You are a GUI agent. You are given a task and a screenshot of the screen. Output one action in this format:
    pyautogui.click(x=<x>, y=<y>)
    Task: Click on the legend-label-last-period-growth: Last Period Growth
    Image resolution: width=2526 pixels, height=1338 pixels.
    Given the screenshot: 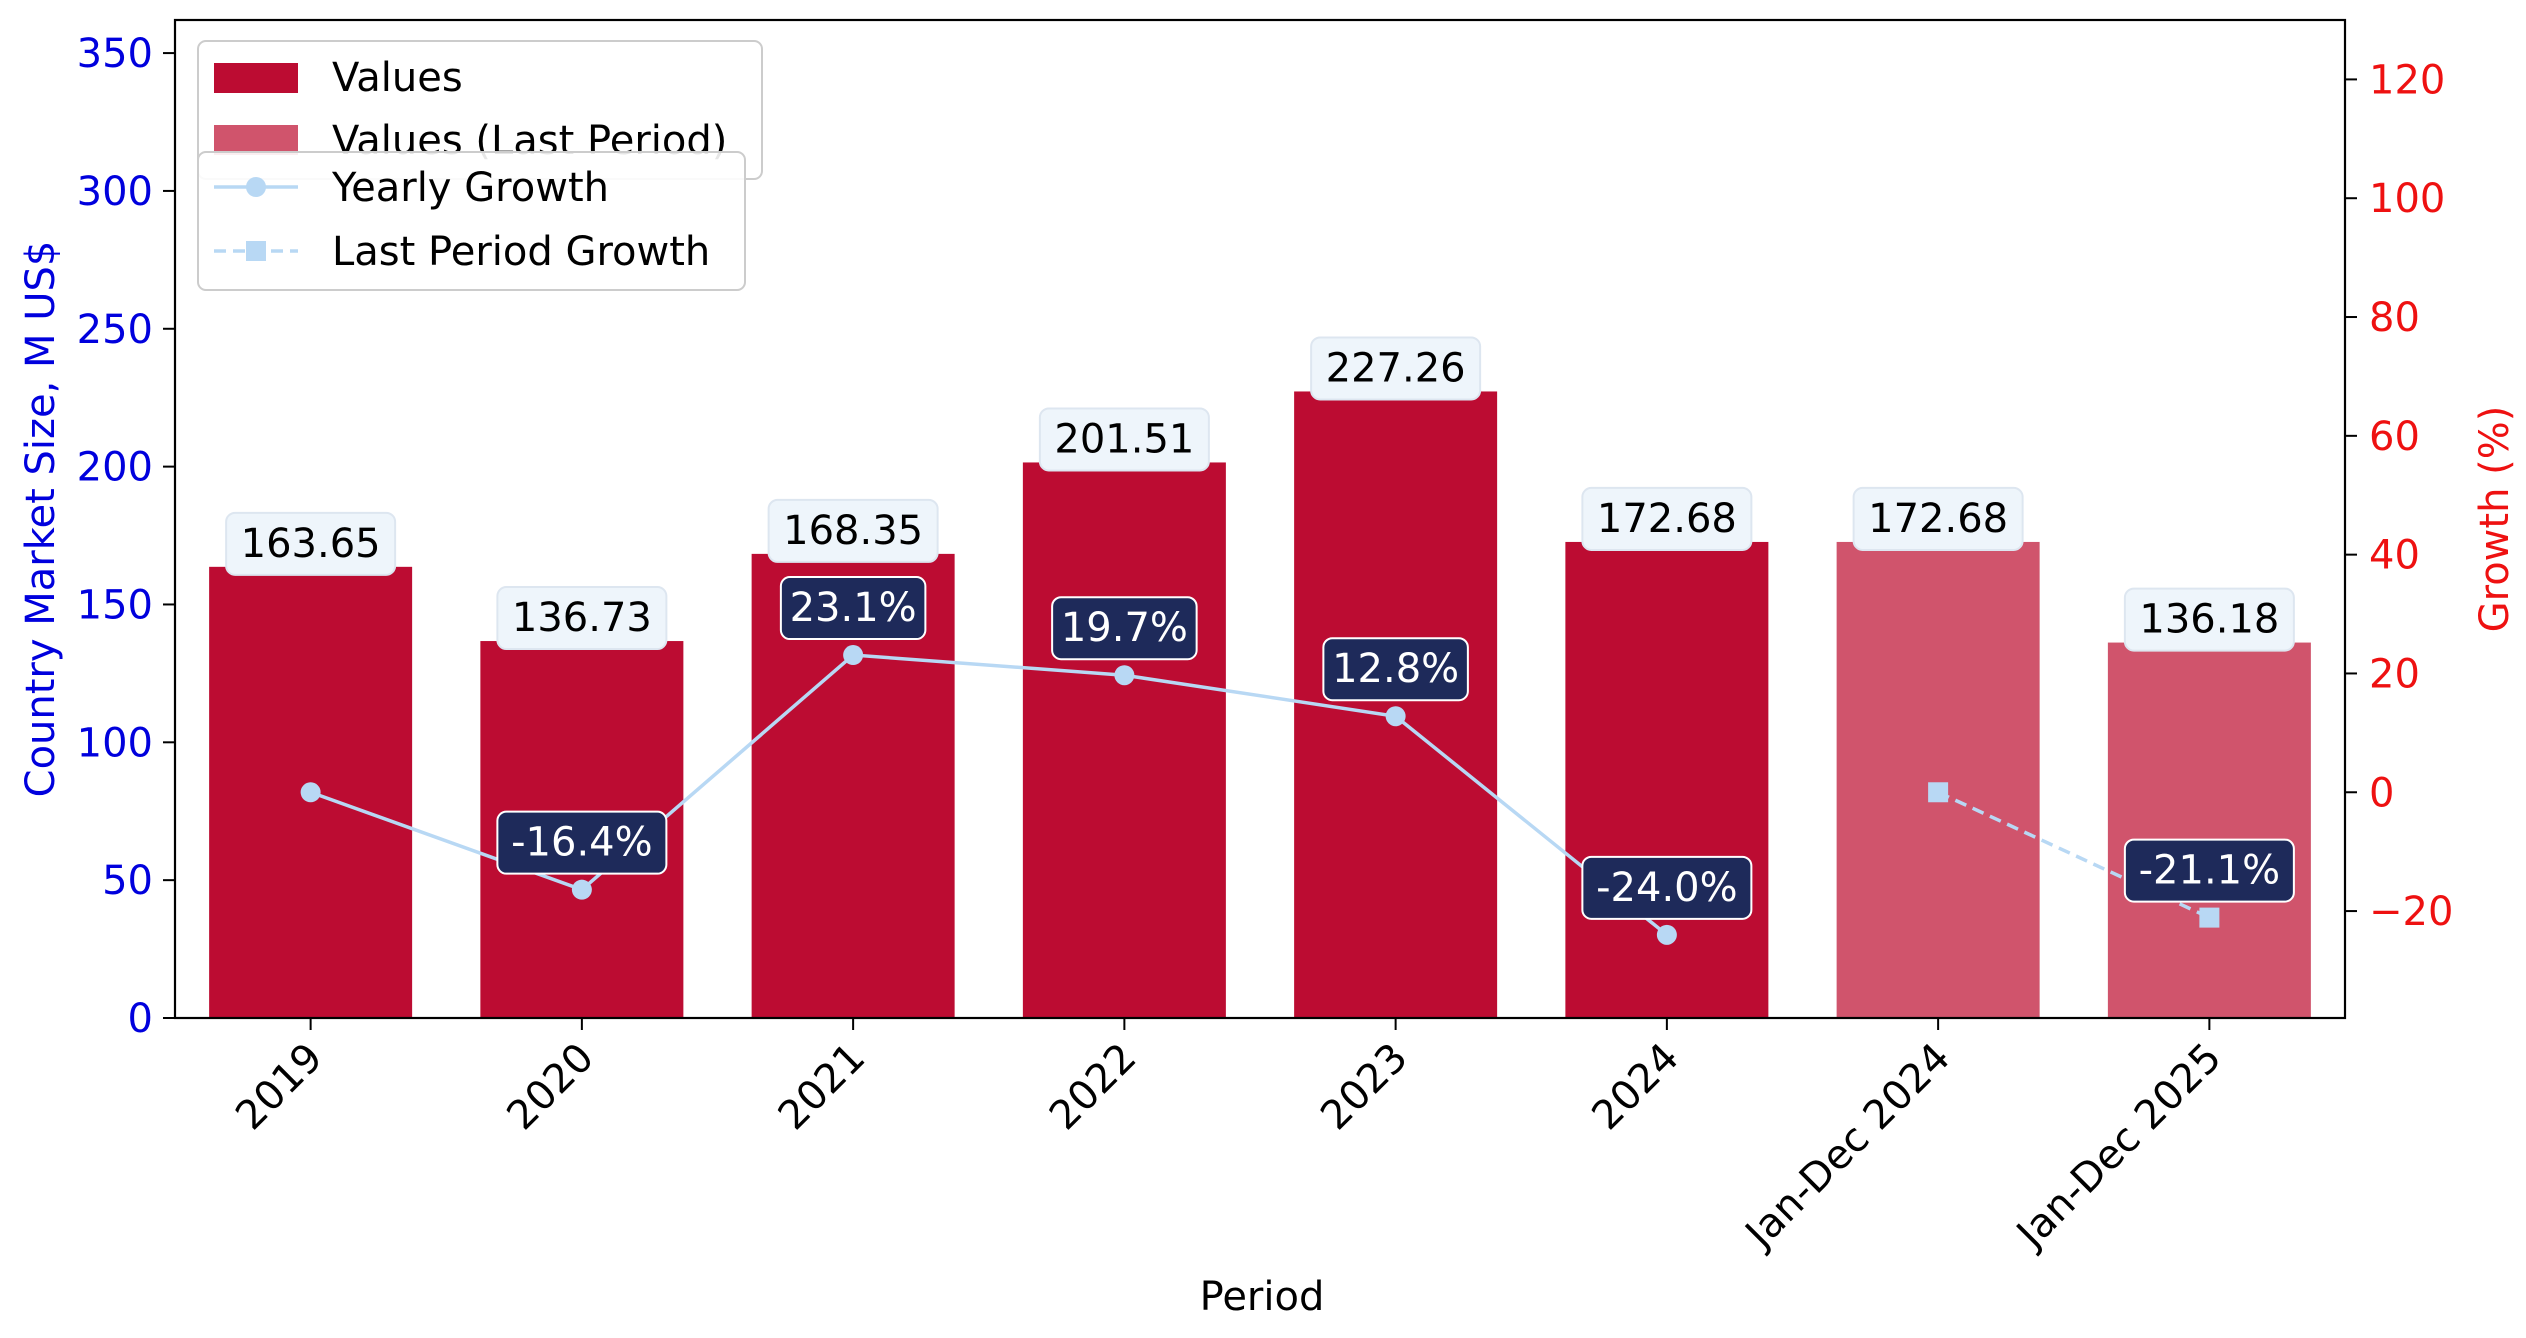 What is the action you would take?
    pyautogui.click(x=521, y=252)
    